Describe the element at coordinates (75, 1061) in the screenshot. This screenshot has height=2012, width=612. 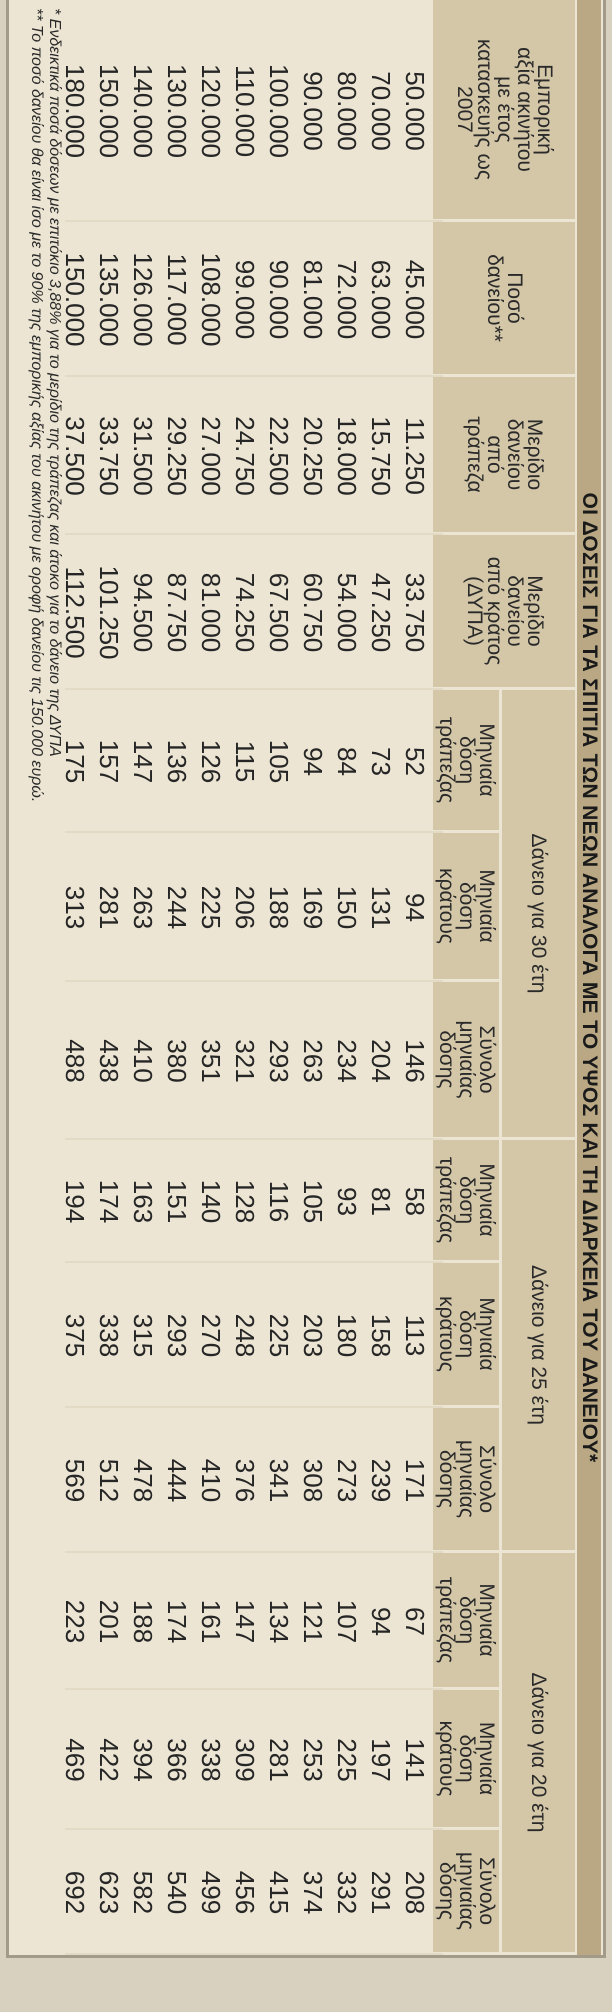
I see `table-cell: 488` at that location.